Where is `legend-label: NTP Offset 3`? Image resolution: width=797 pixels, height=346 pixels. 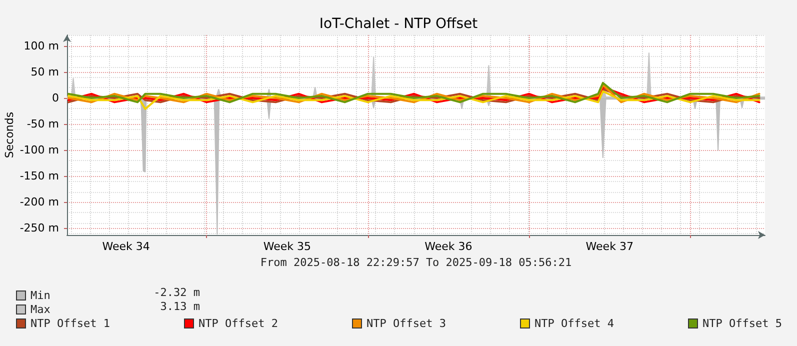 legend-label: NTP Offset 3 is located at coordinates (406, 323).